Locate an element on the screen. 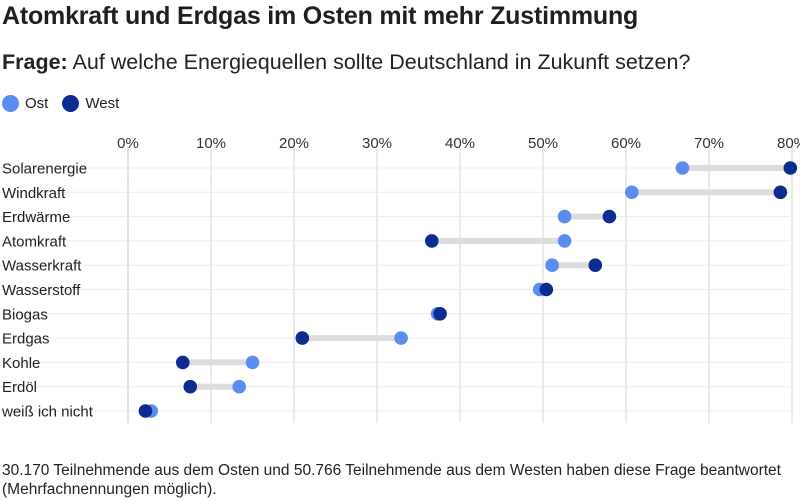  x-tick-label: 60% is located at coordinates (626, 143).